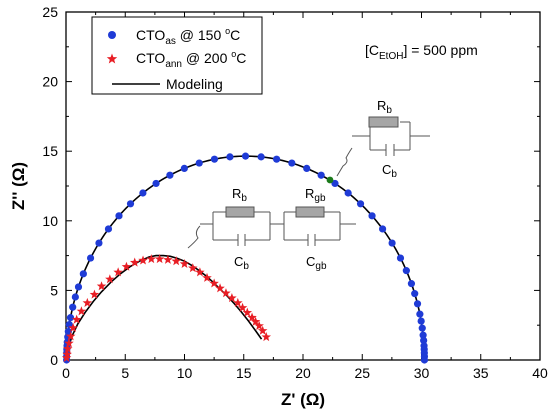  I want to click on y-tick-label: 25, so click(50, 12).